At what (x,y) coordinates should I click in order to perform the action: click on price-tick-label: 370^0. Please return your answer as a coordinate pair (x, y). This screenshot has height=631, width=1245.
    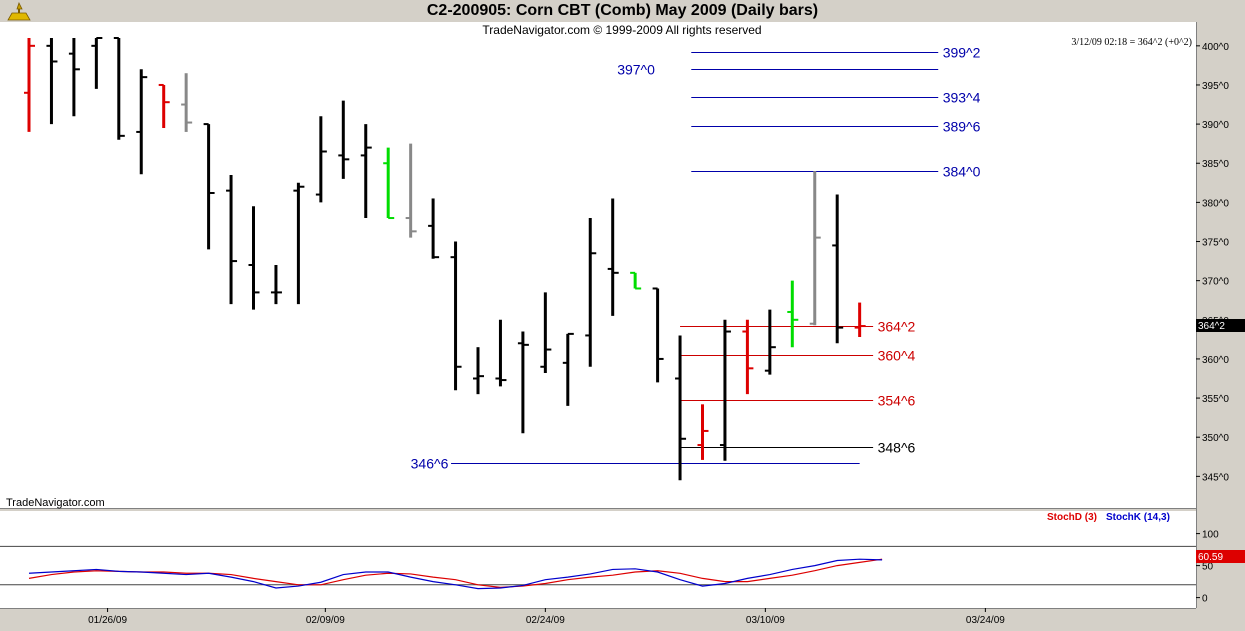
    Looking at the image, I should click on (1215, 282).